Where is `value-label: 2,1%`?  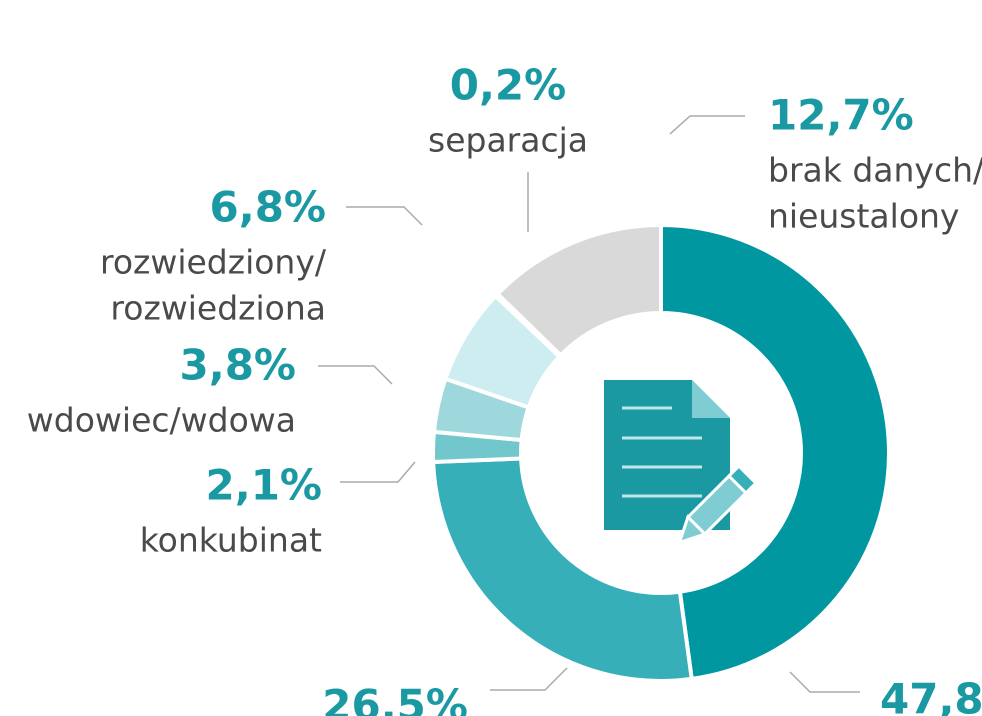 value-label: 2,1% is located at coordinates (264, 485).